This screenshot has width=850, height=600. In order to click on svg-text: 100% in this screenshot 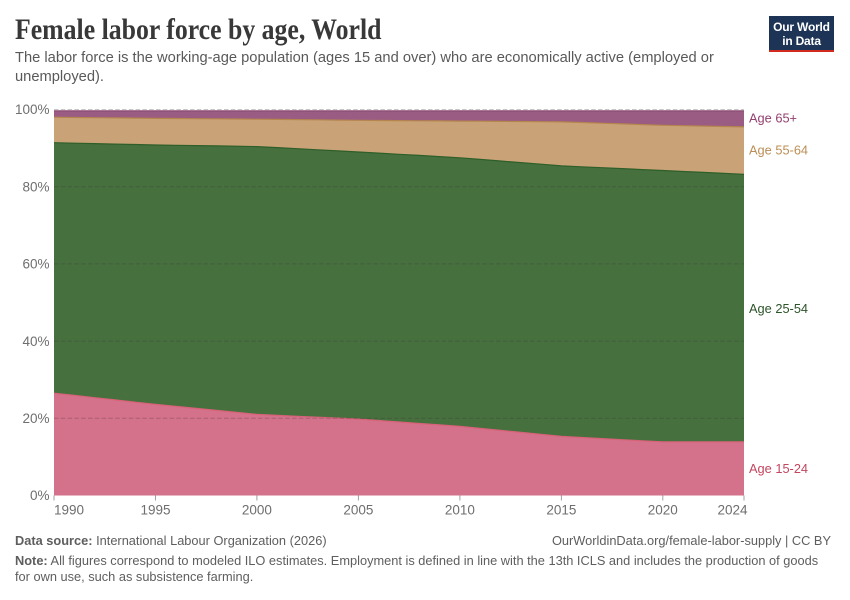, I will do `click(32, 109)`.